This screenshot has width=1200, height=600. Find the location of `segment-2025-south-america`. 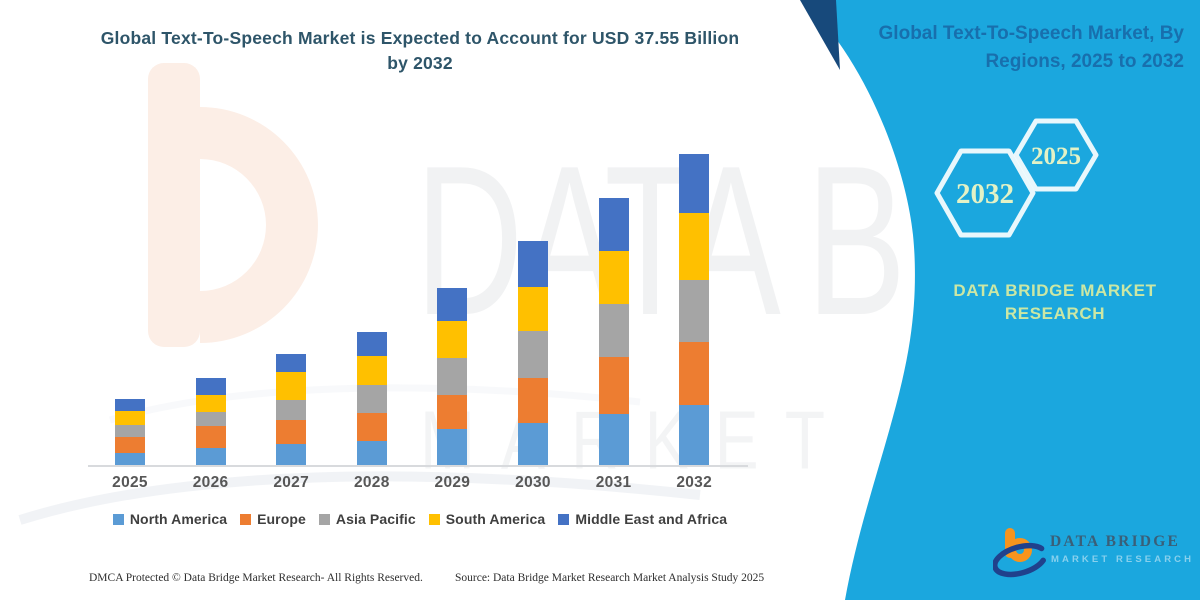

segment-2025-south-america is located at coordinates (130, 418).